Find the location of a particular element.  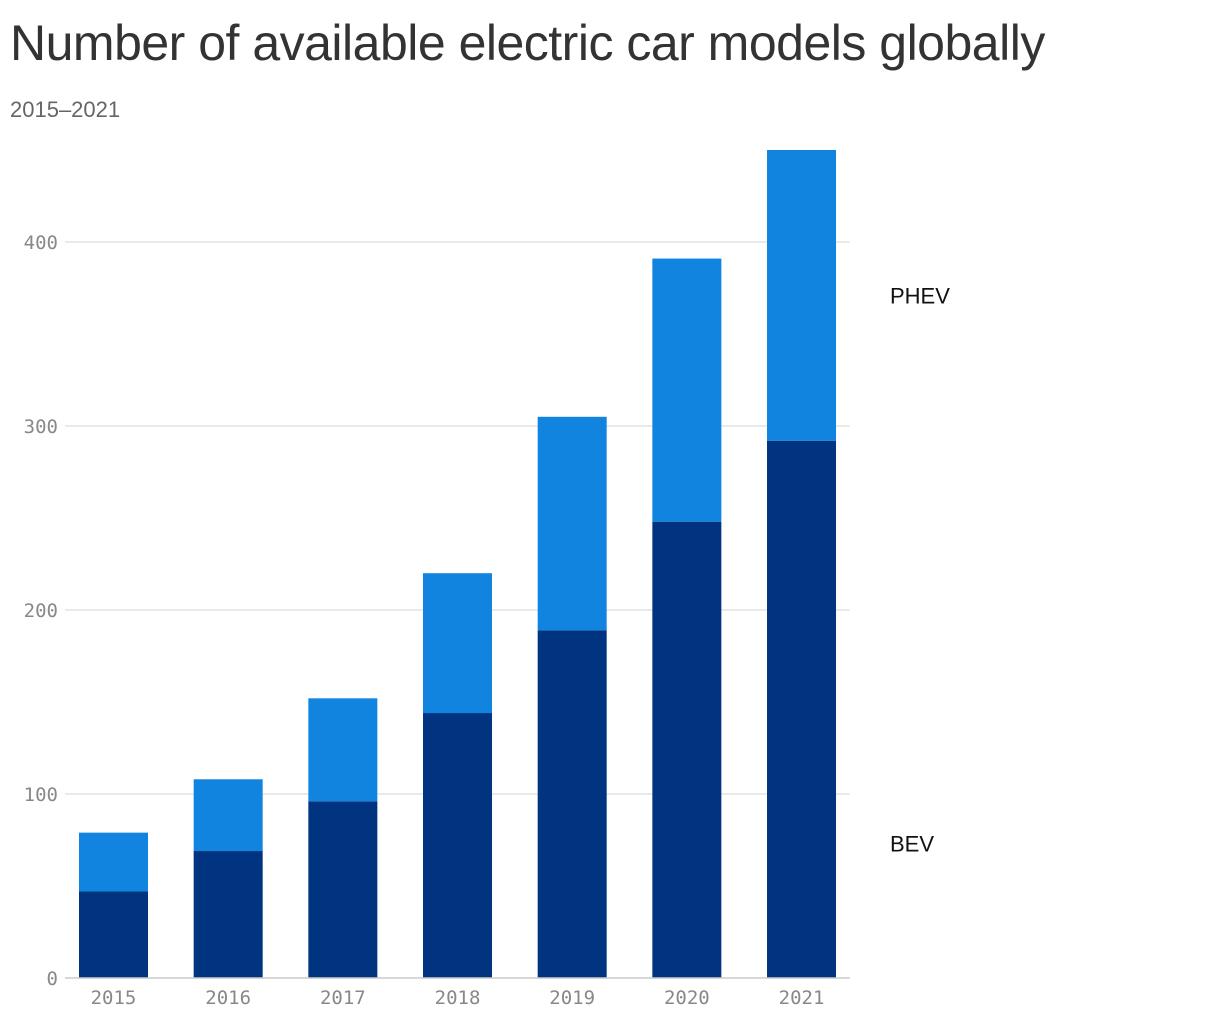

bar-phev-2020 is located at coordinates (687, 390).